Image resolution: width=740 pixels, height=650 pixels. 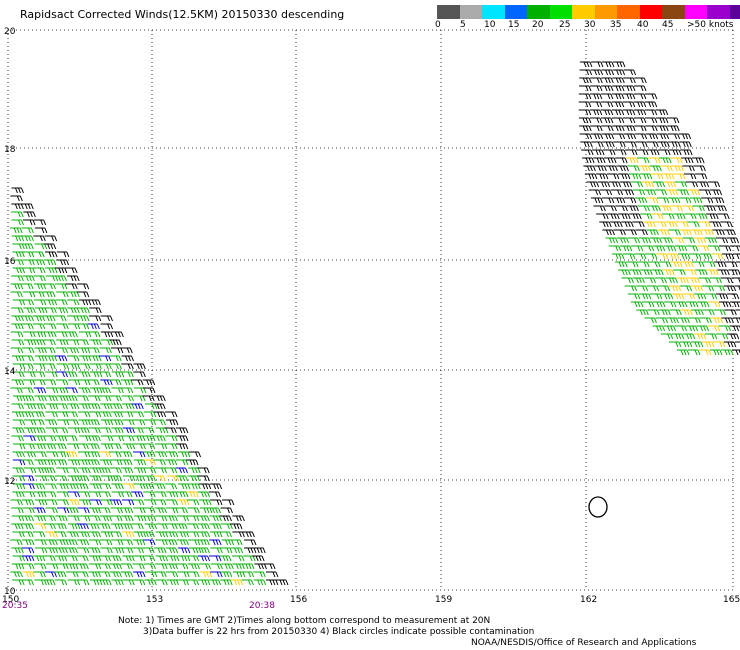 What do you see at coordinates (643, 25) in the screenshot?
I see `colorbar-label: 40` at bounding box center [643, 25].